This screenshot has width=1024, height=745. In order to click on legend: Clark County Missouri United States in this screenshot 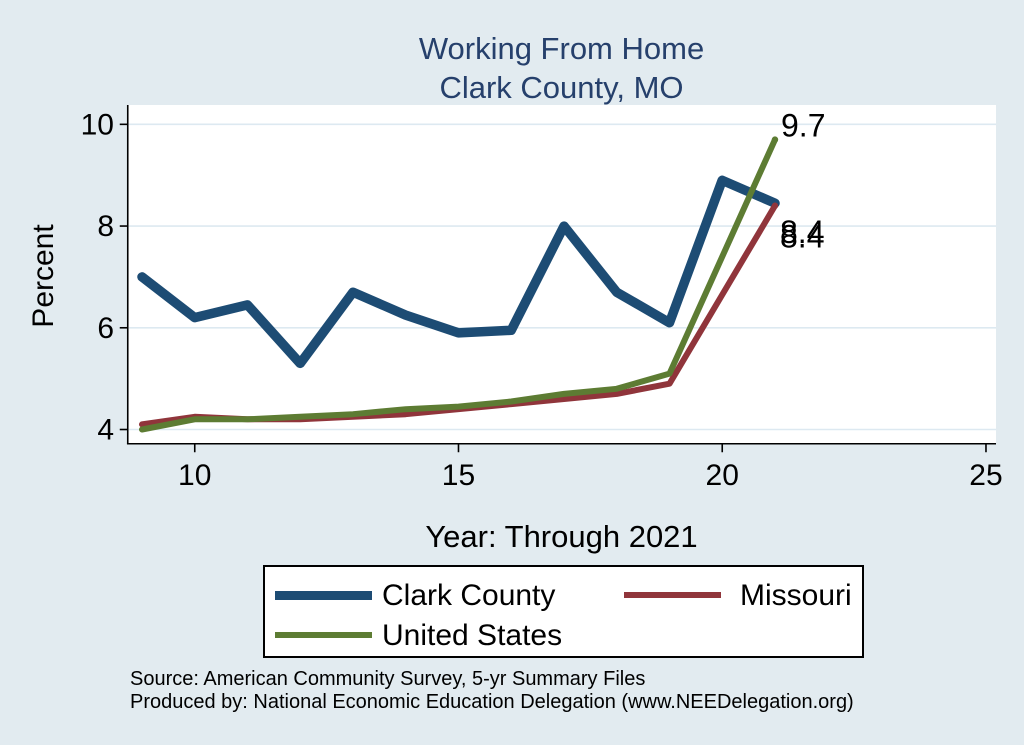, I will do `click(563, 611)`.